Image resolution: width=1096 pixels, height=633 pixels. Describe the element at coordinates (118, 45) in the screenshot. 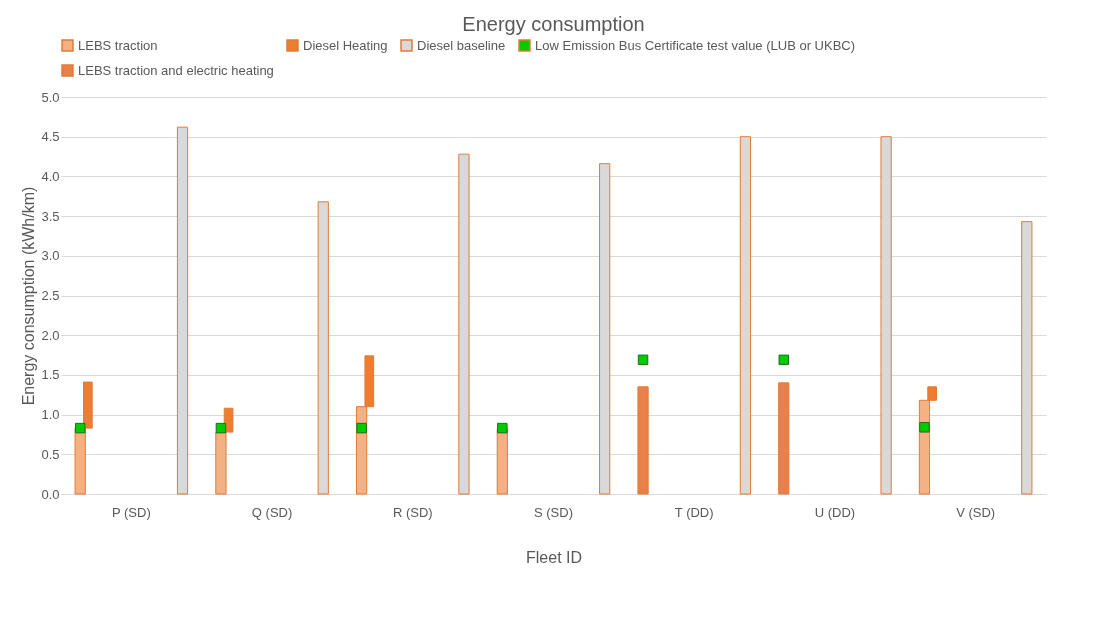

I see `legend-label: LEBS traction` at that location.